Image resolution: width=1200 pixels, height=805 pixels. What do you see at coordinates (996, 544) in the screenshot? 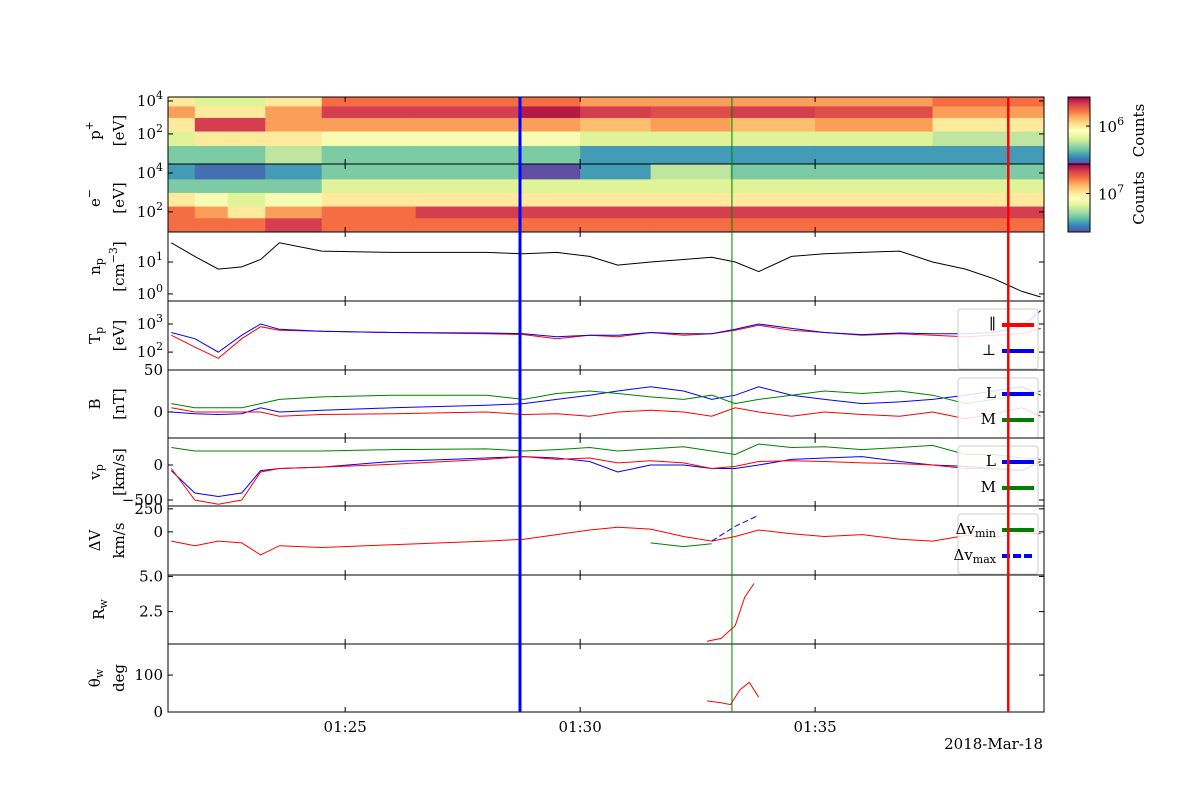
I see `legend: Δvmin​ Δvmax​` at bounding box center [996, 544].